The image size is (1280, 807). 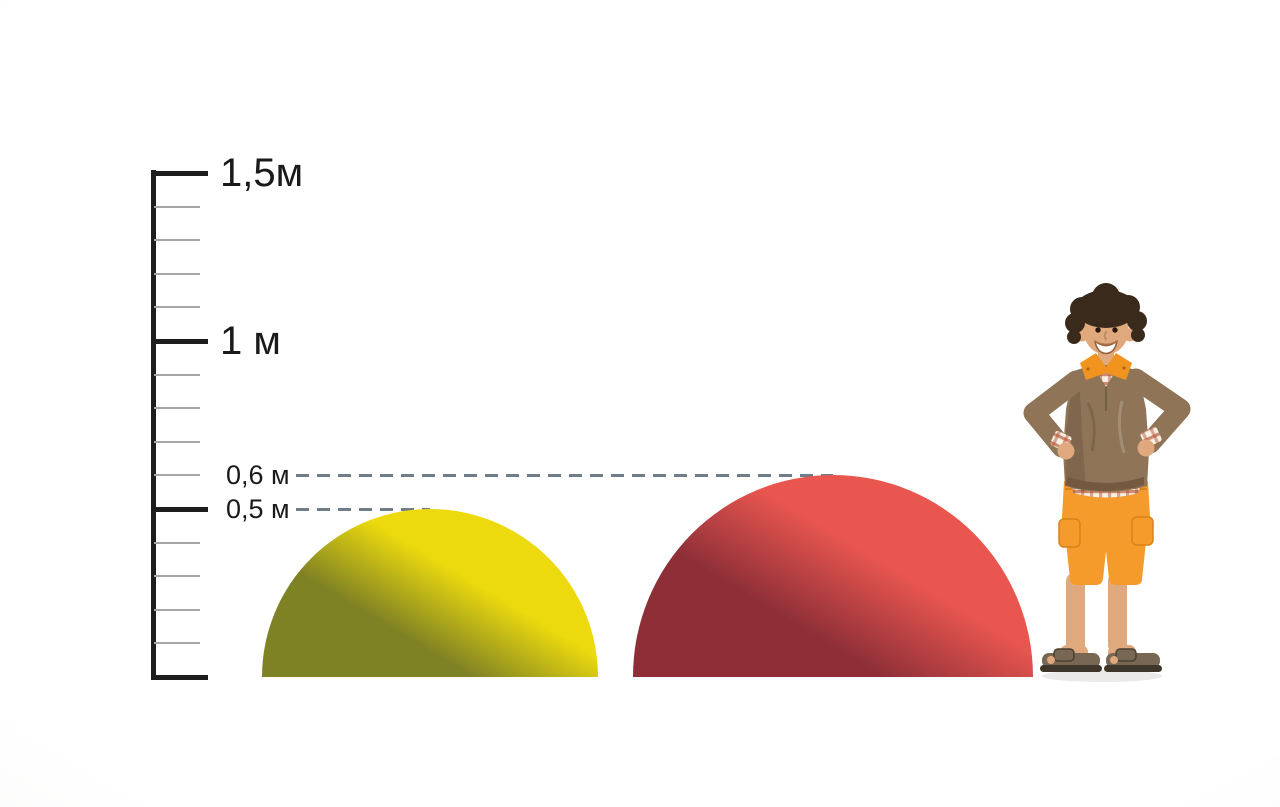 I want to click on sandal-right-icon, so click(x=1133, y=660).